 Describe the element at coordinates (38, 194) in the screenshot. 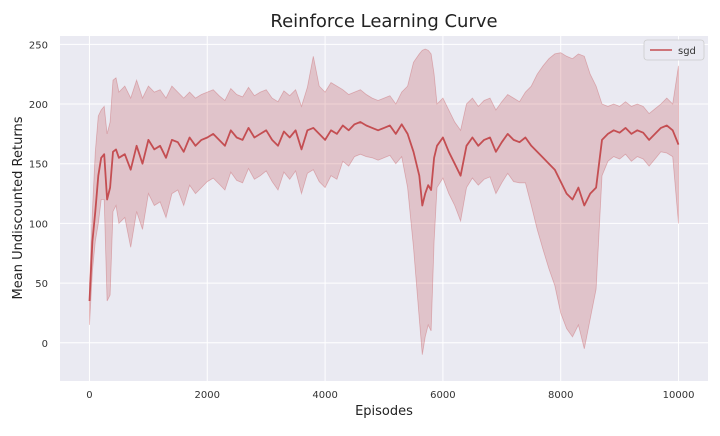

I see `y-tick-labels: 0 50 100 150 200 250` at that location.